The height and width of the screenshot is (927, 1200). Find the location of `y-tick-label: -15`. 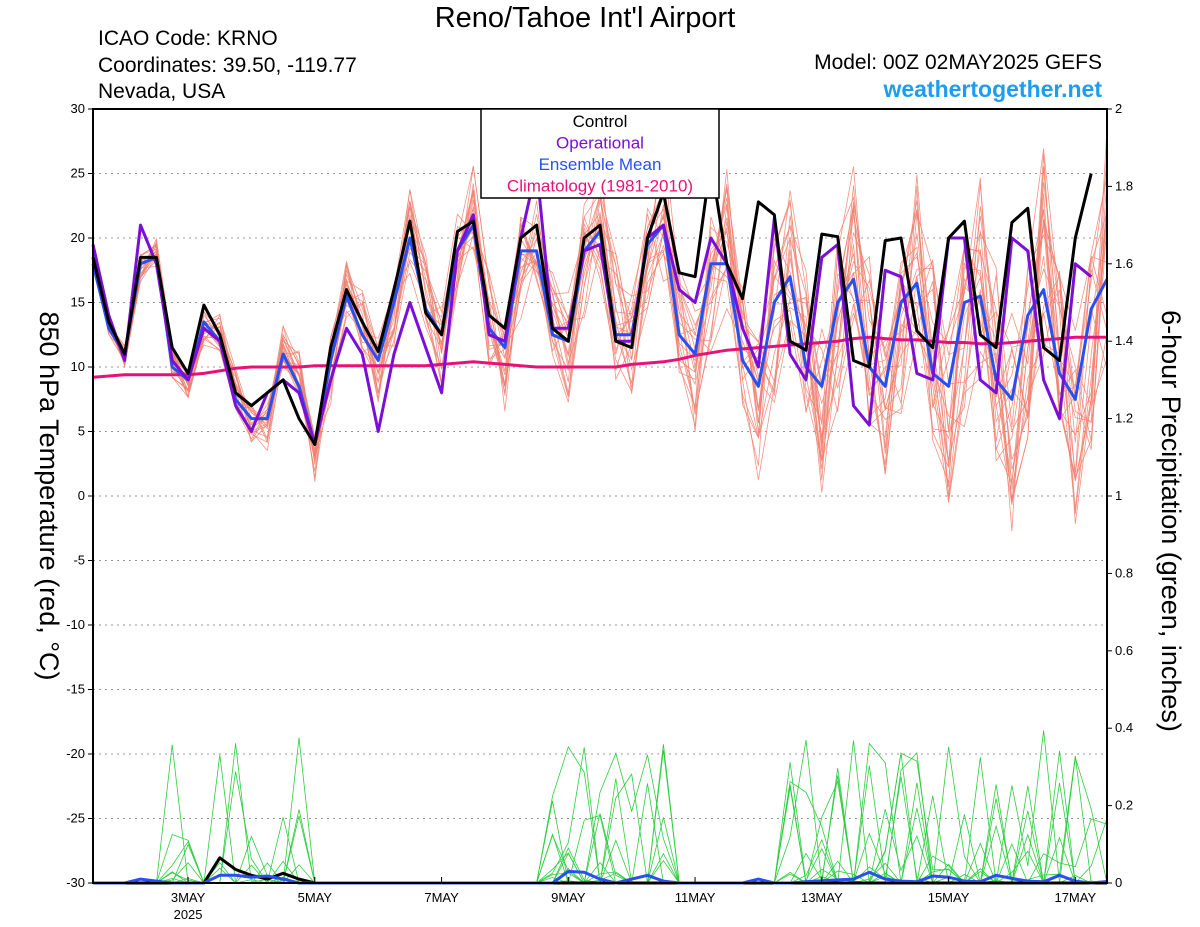

y-tick-label: -15 is located at coordinates (75, 689).